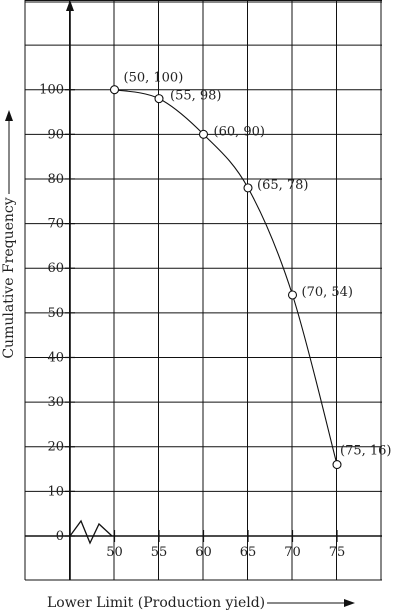 Image resolution: width=402 pixels, height=612 pixels. Describe the element at coordinates (9, 115) in the screenshot. I see `y-axis-title-arrowhead` at that location.